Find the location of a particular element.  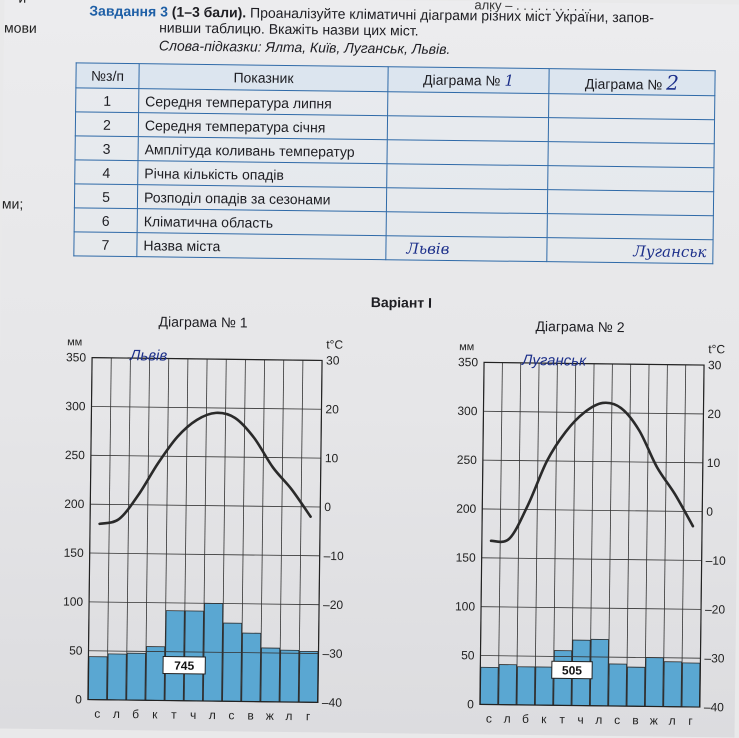

row-number: 6 is located at coordinates (106, 220).